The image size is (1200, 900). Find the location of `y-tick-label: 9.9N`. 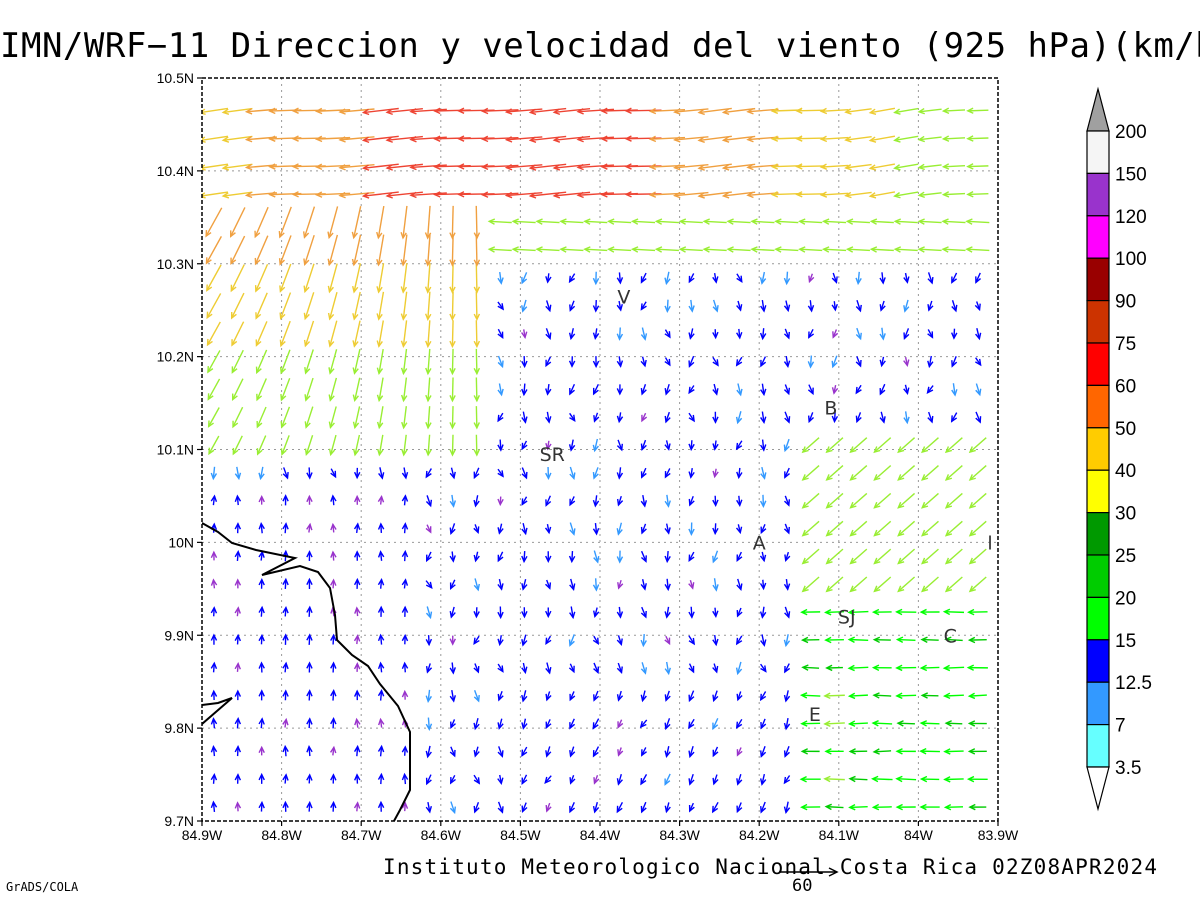

y-tick-label: 9.9N is located at coordinates (179, 635).